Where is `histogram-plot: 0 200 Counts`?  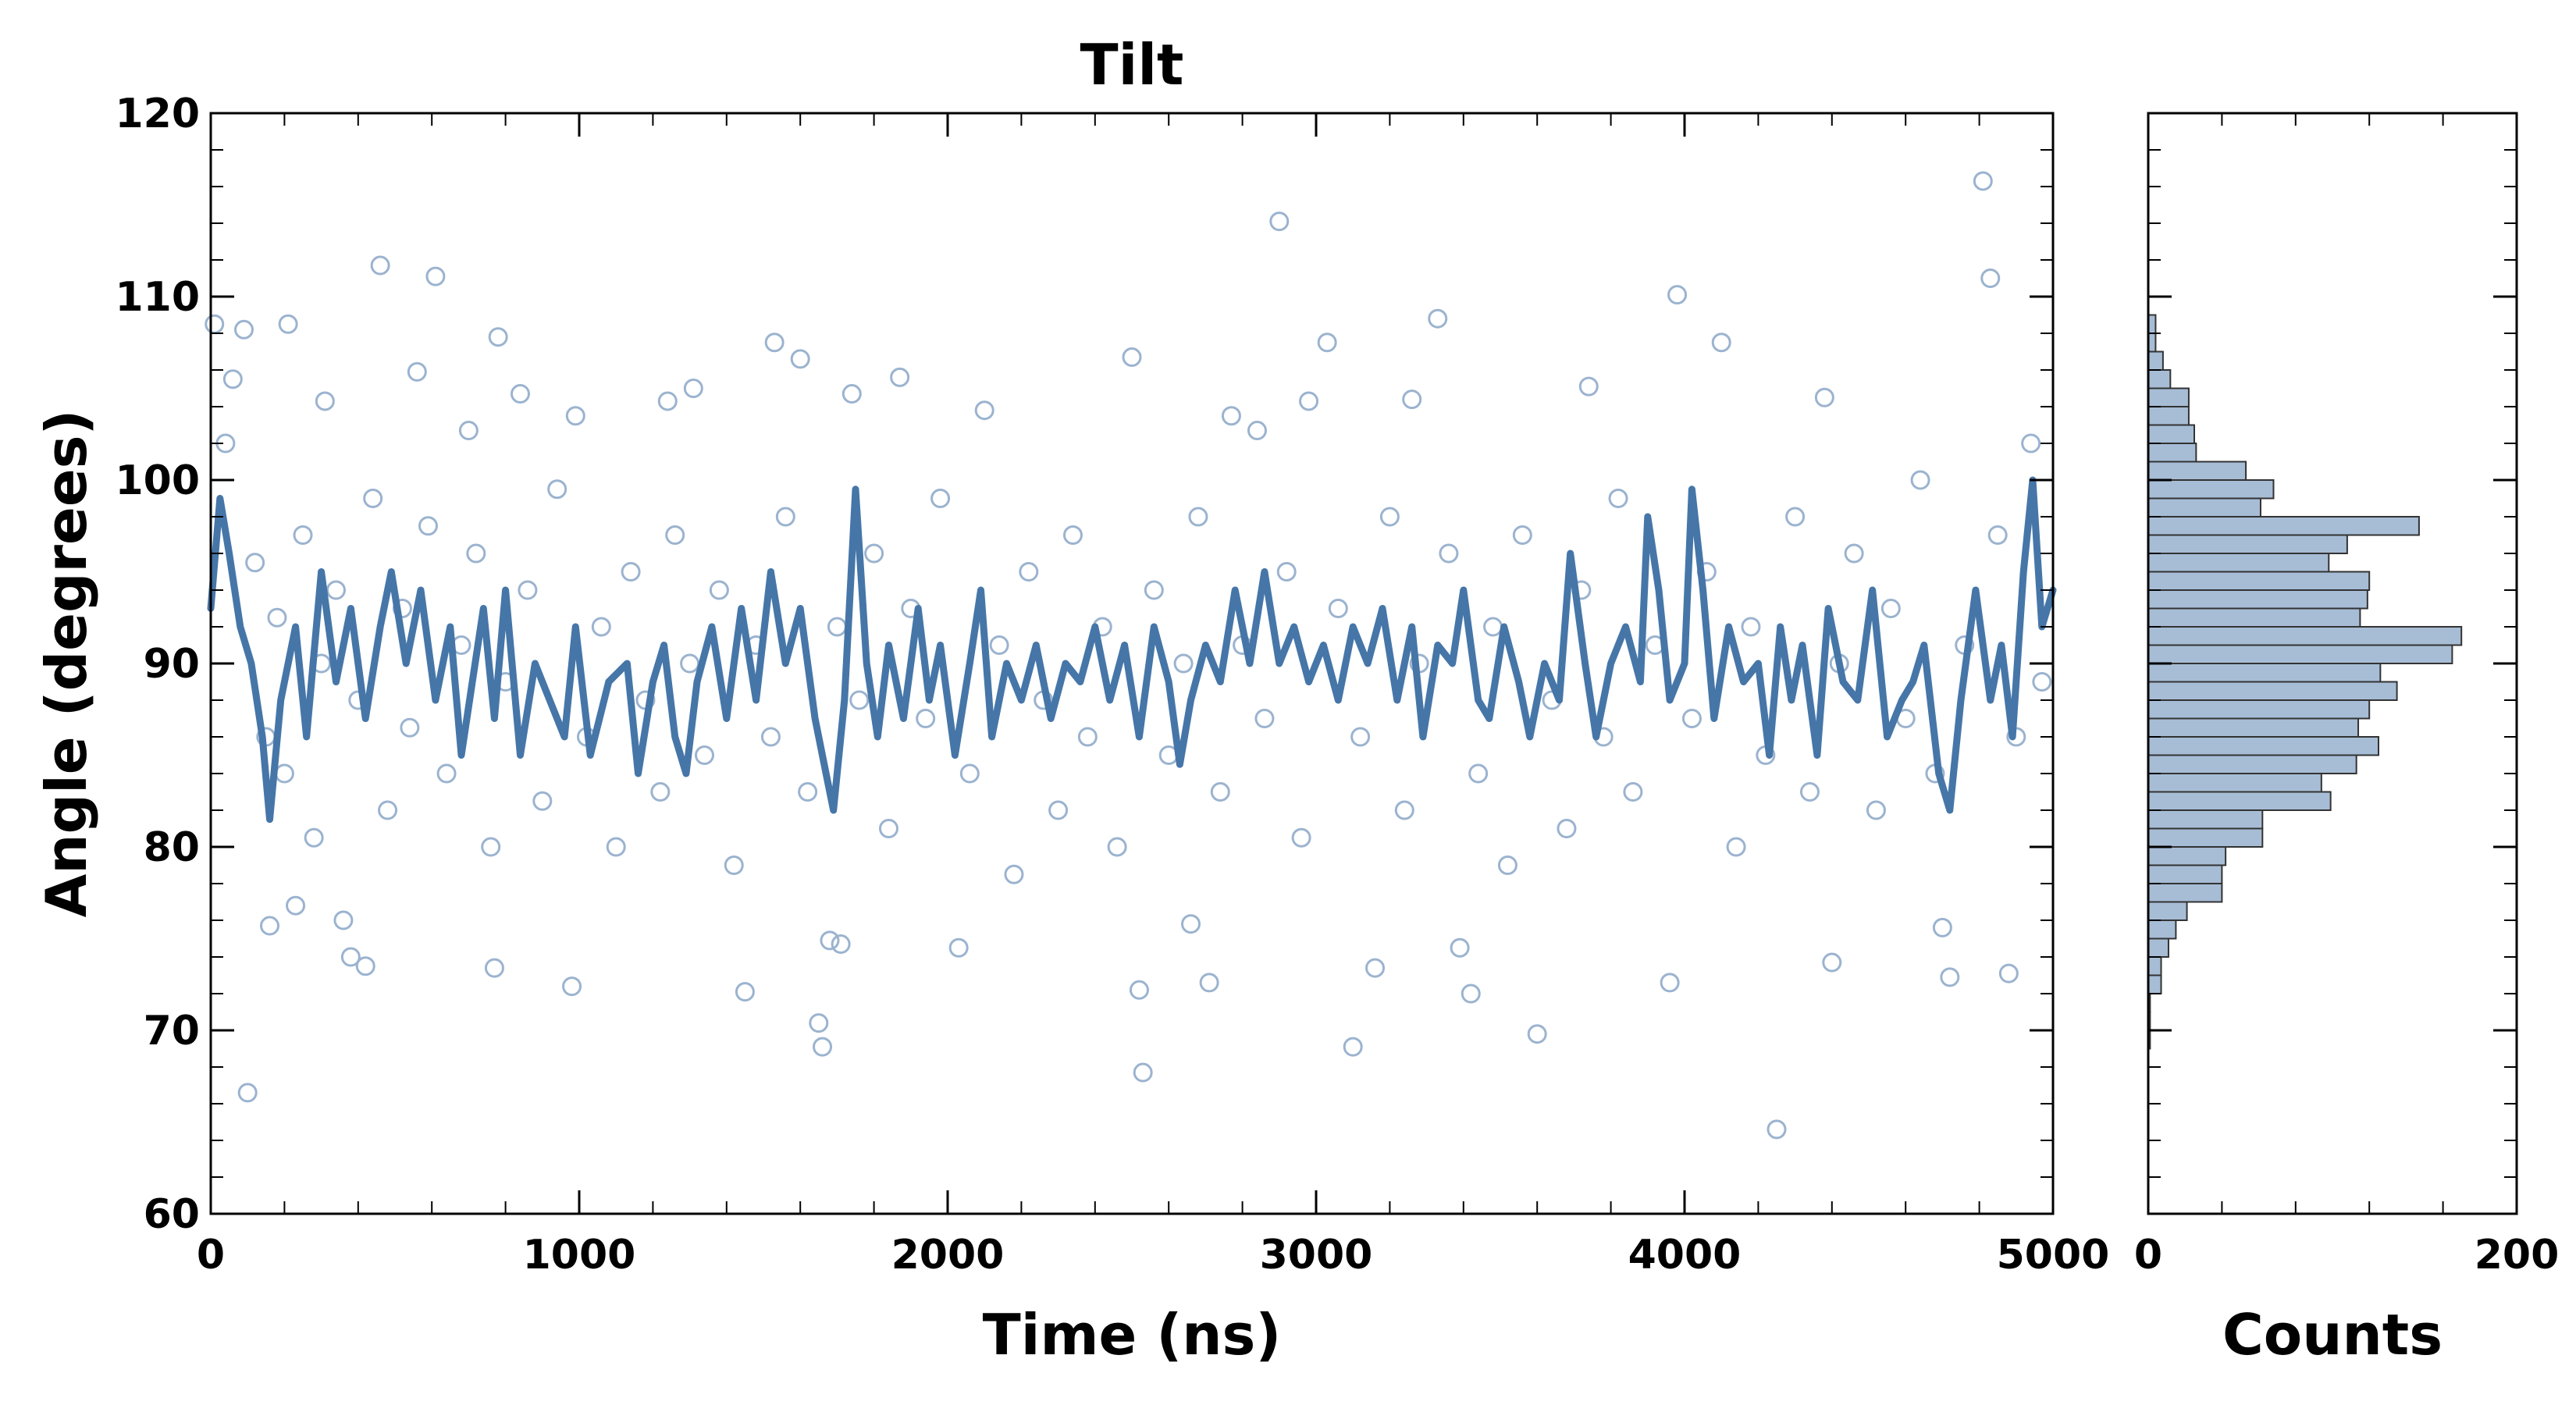 histogram-plot: 0 200 Counts is located at coordinates (2347, 740).